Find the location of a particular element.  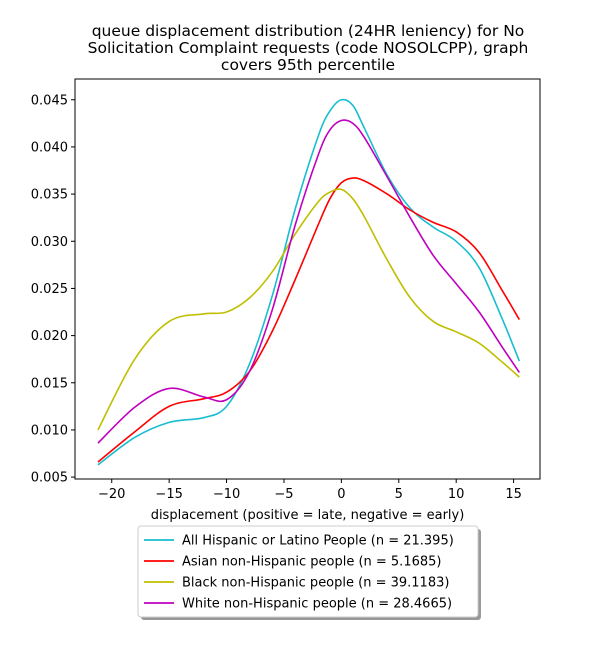

y-tick-label: 0.040 is located at coordinates (49, 147).